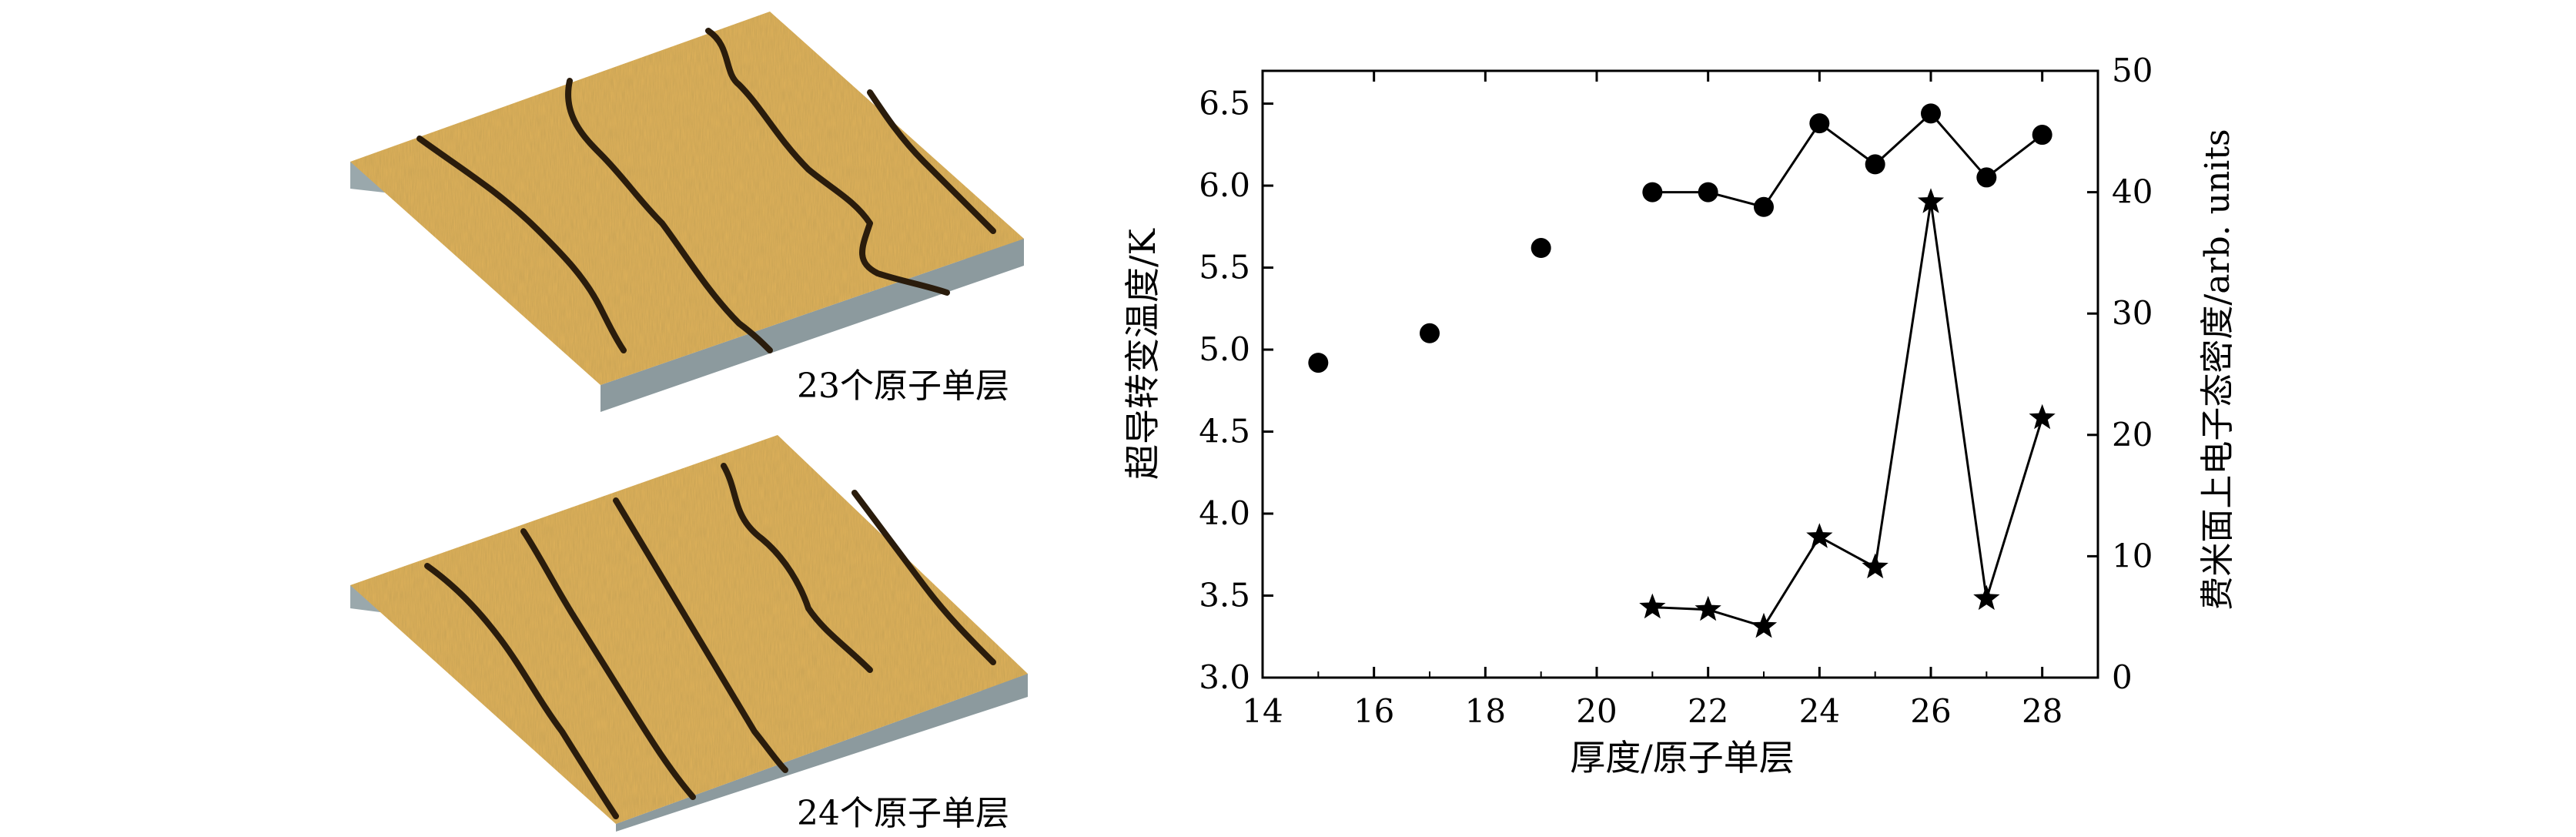 The width and height of the screenshot is (2576, 837). What do you see at coordinates (2123, 677) in the screenshot?
I see `y-right-tick-label: 0` at bounding box center [2123, 677].